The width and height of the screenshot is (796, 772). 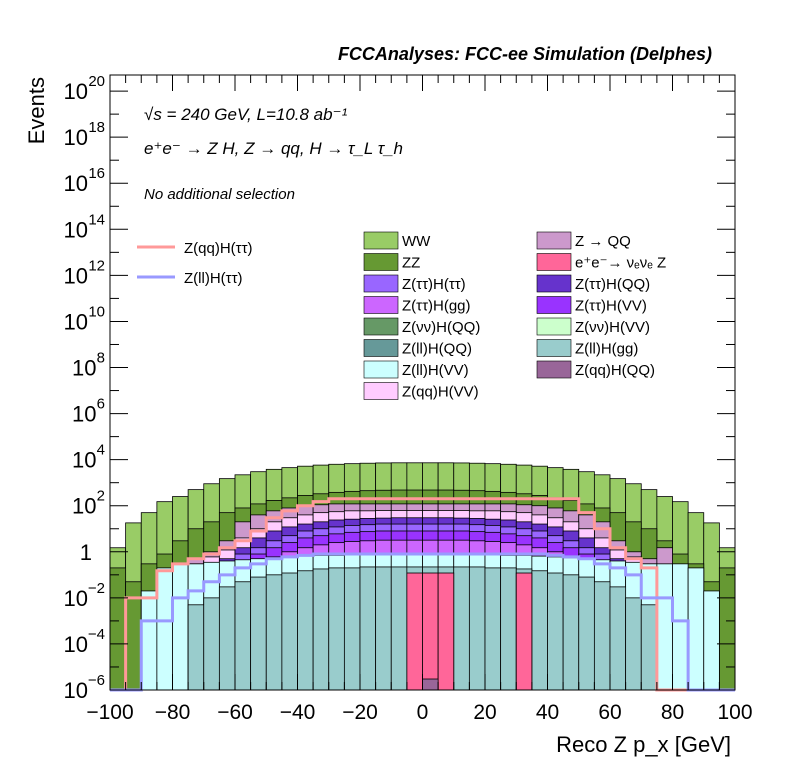 I want to click on legend-label: Z(ll)H(QQ), so click(x=437, y=349).